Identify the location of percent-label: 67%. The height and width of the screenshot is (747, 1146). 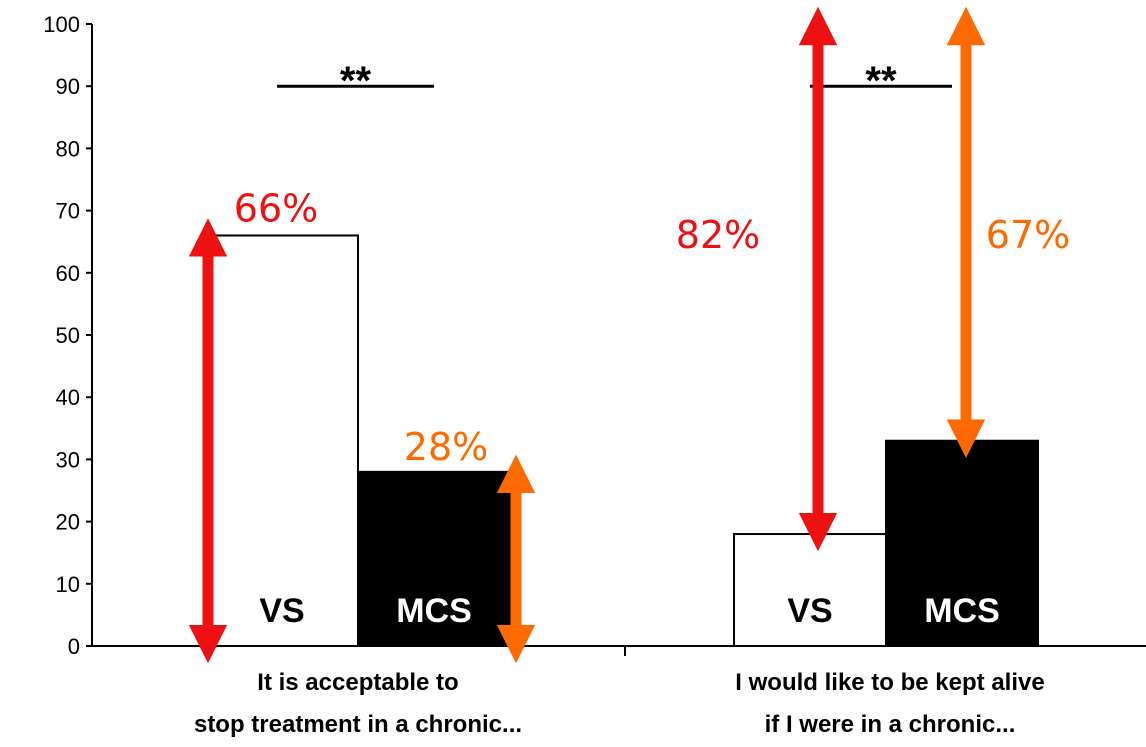
(1028, 235).